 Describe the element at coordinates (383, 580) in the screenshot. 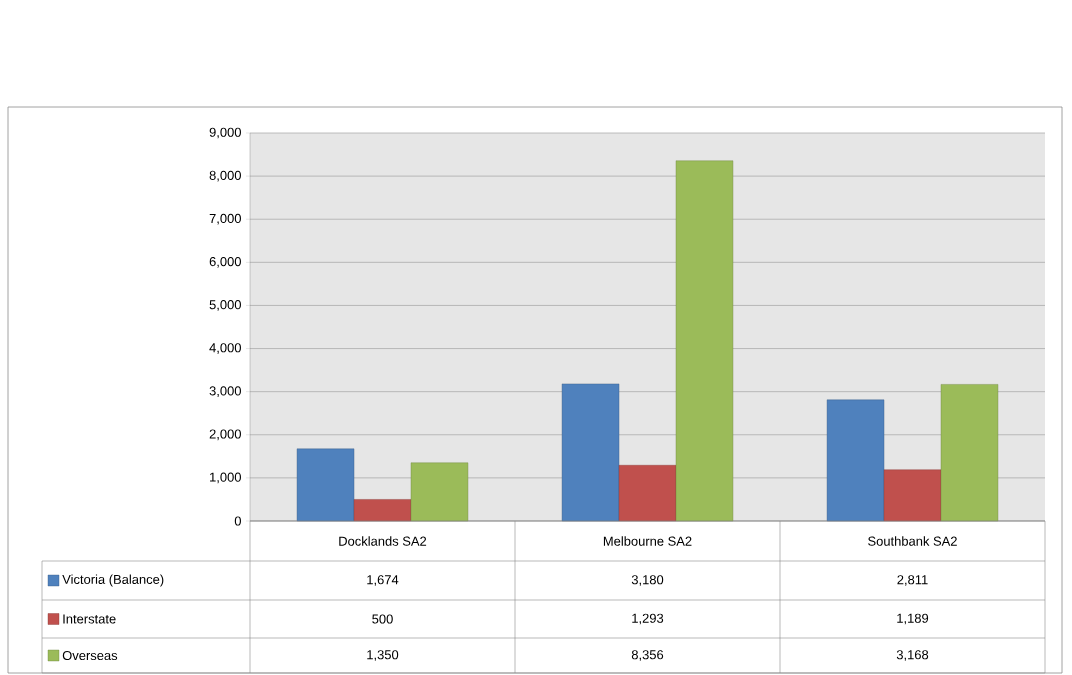

I see `data-label: 1,674` at that location.